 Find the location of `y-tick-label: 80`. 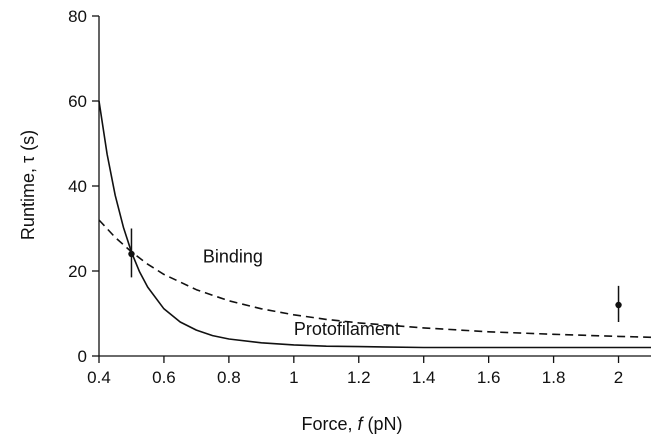

y-tick-label: 80 is located at coordinates (77, 16).